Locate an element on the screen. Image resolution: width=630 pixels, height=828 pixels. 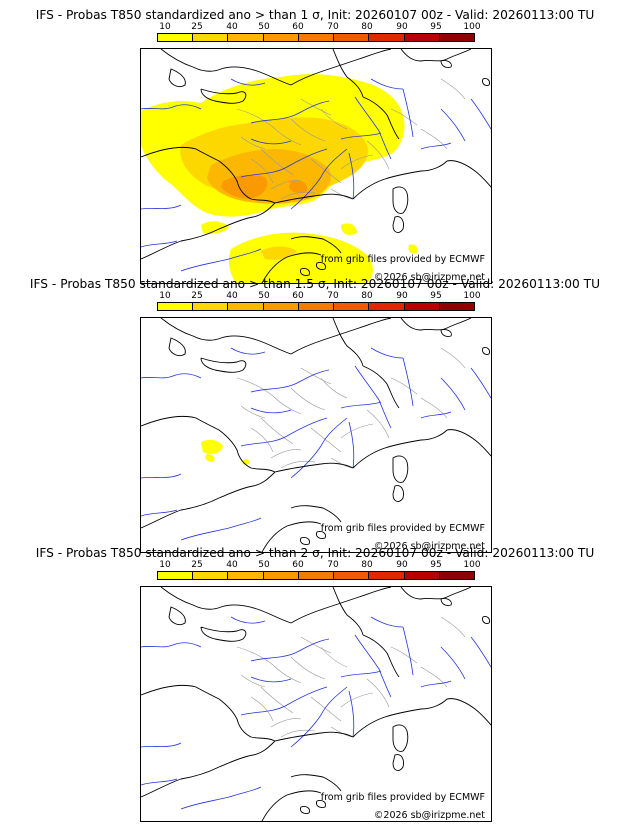
probability-field is located at coordinates (225, 452).